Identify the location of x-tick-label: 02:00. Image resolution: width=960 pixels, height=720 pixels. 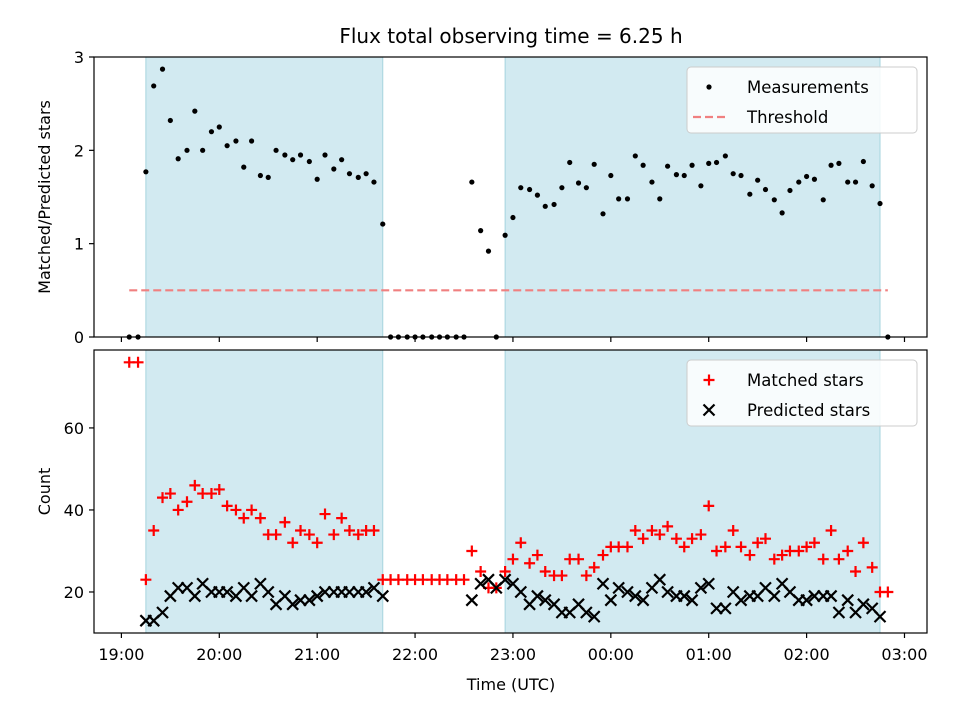
(807, 654).